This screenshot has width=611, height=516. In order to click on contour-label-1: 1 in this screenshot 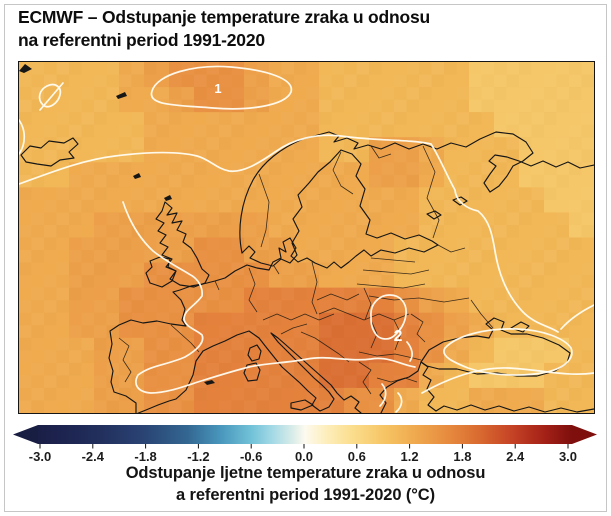, I will do `click(217, 88)`.